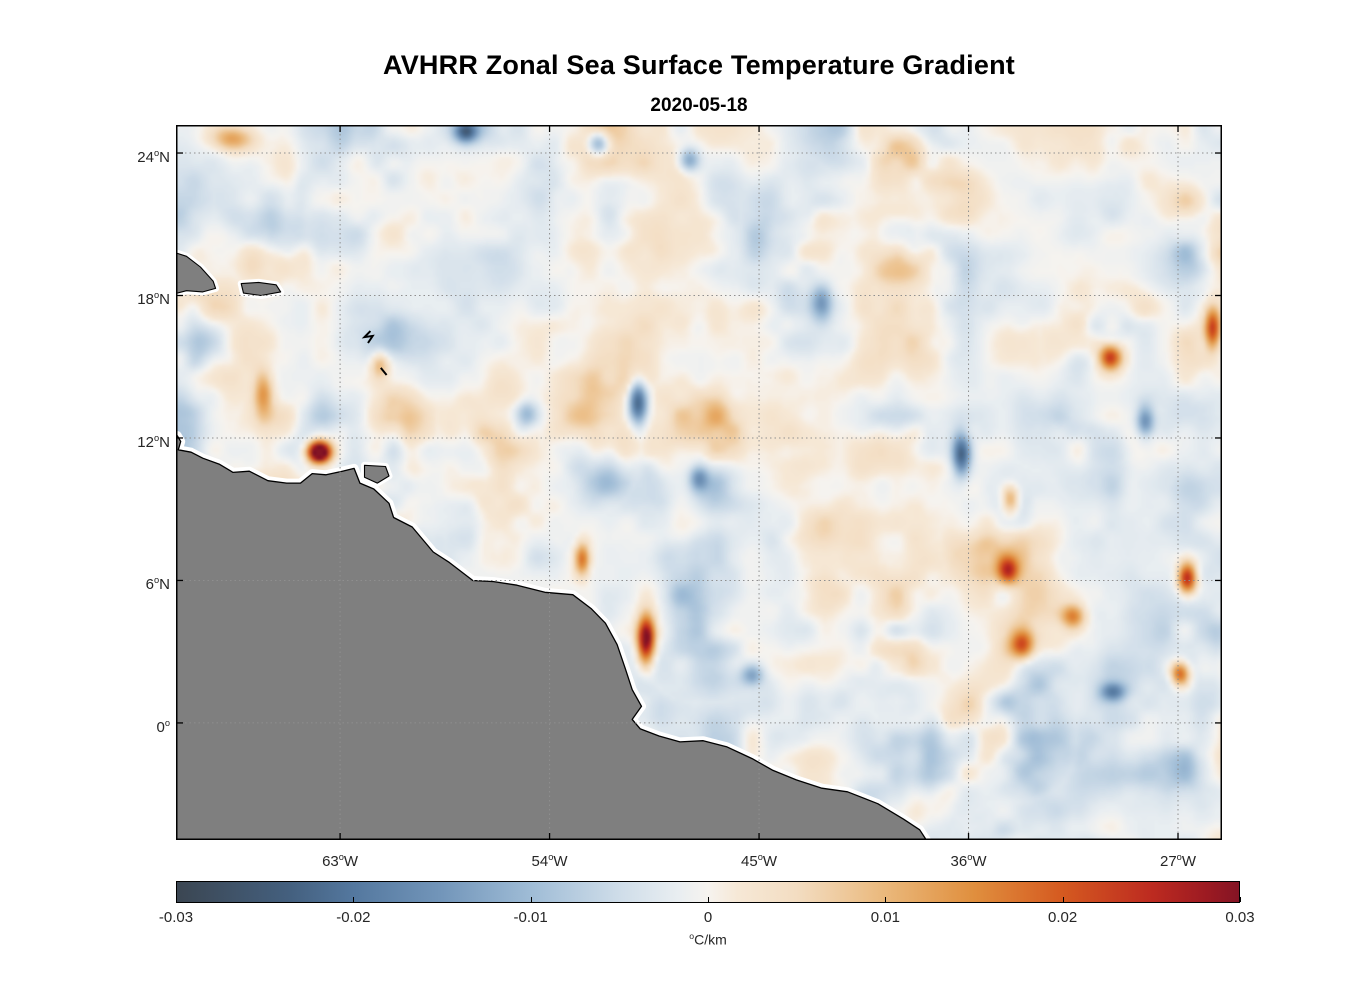 The image size is (1356, 1000). I want to click on colorbar-tick-label: 0, so click(708, 917).